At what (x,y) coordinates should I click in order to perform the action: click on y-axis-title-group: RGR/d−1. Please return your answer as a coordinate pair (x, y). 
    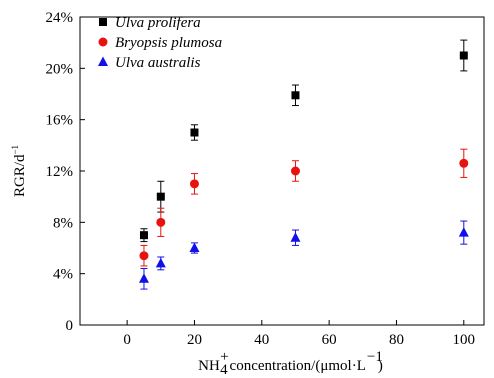
    Looking at the image, I should click on (19, 171).